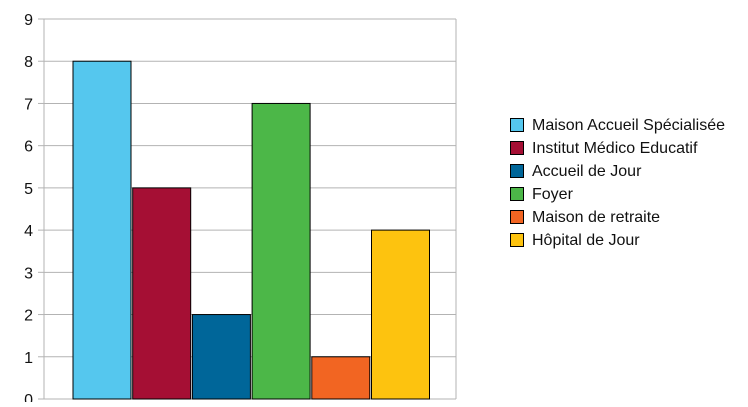 This screenshot has width=748, height=407. Describe the element at coordinates (28, 273) in the screenshot. I see `y-tick-label-3: 3` at that location.